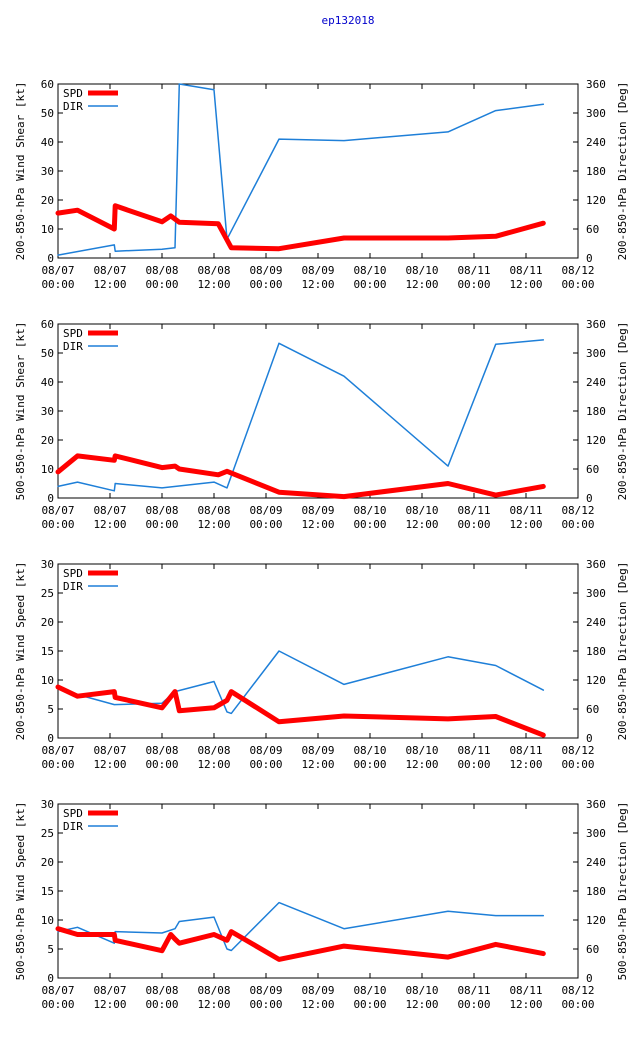  What do you see at coordinates (20, 651) in the screenshot?
I see `y-axis-label: 200-850-hPa Wind Speed [kt]` at bounding box center [20, 651].